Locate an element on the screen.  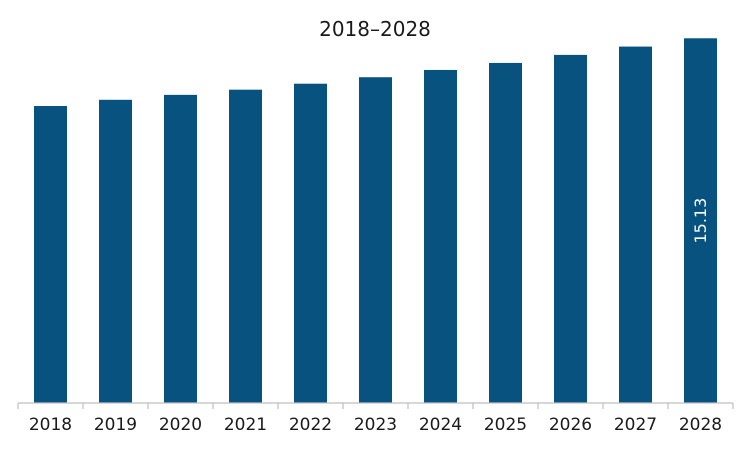
x-tick-label-2023: 2023 is located at coordinates (375, 425).